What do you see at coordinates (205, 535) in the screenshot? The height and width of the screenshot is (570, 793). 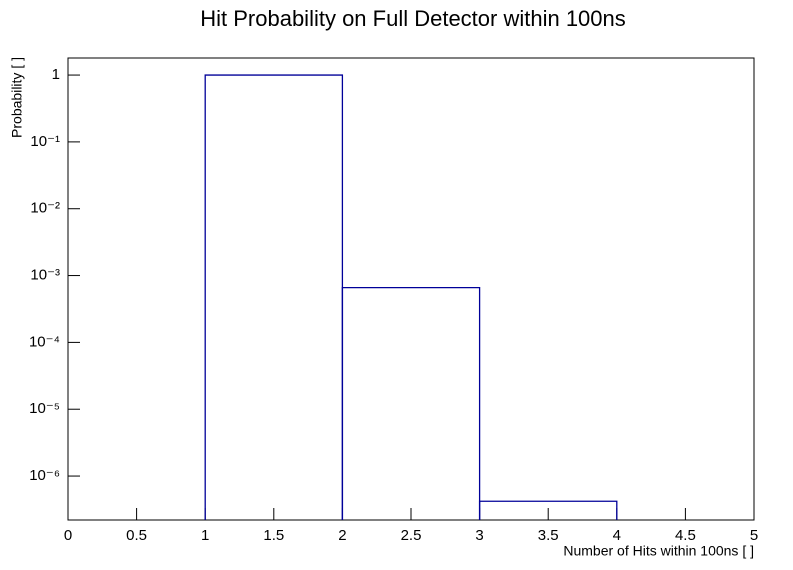 I see `x-tick-label: 1` at bounding box center [205, 535].